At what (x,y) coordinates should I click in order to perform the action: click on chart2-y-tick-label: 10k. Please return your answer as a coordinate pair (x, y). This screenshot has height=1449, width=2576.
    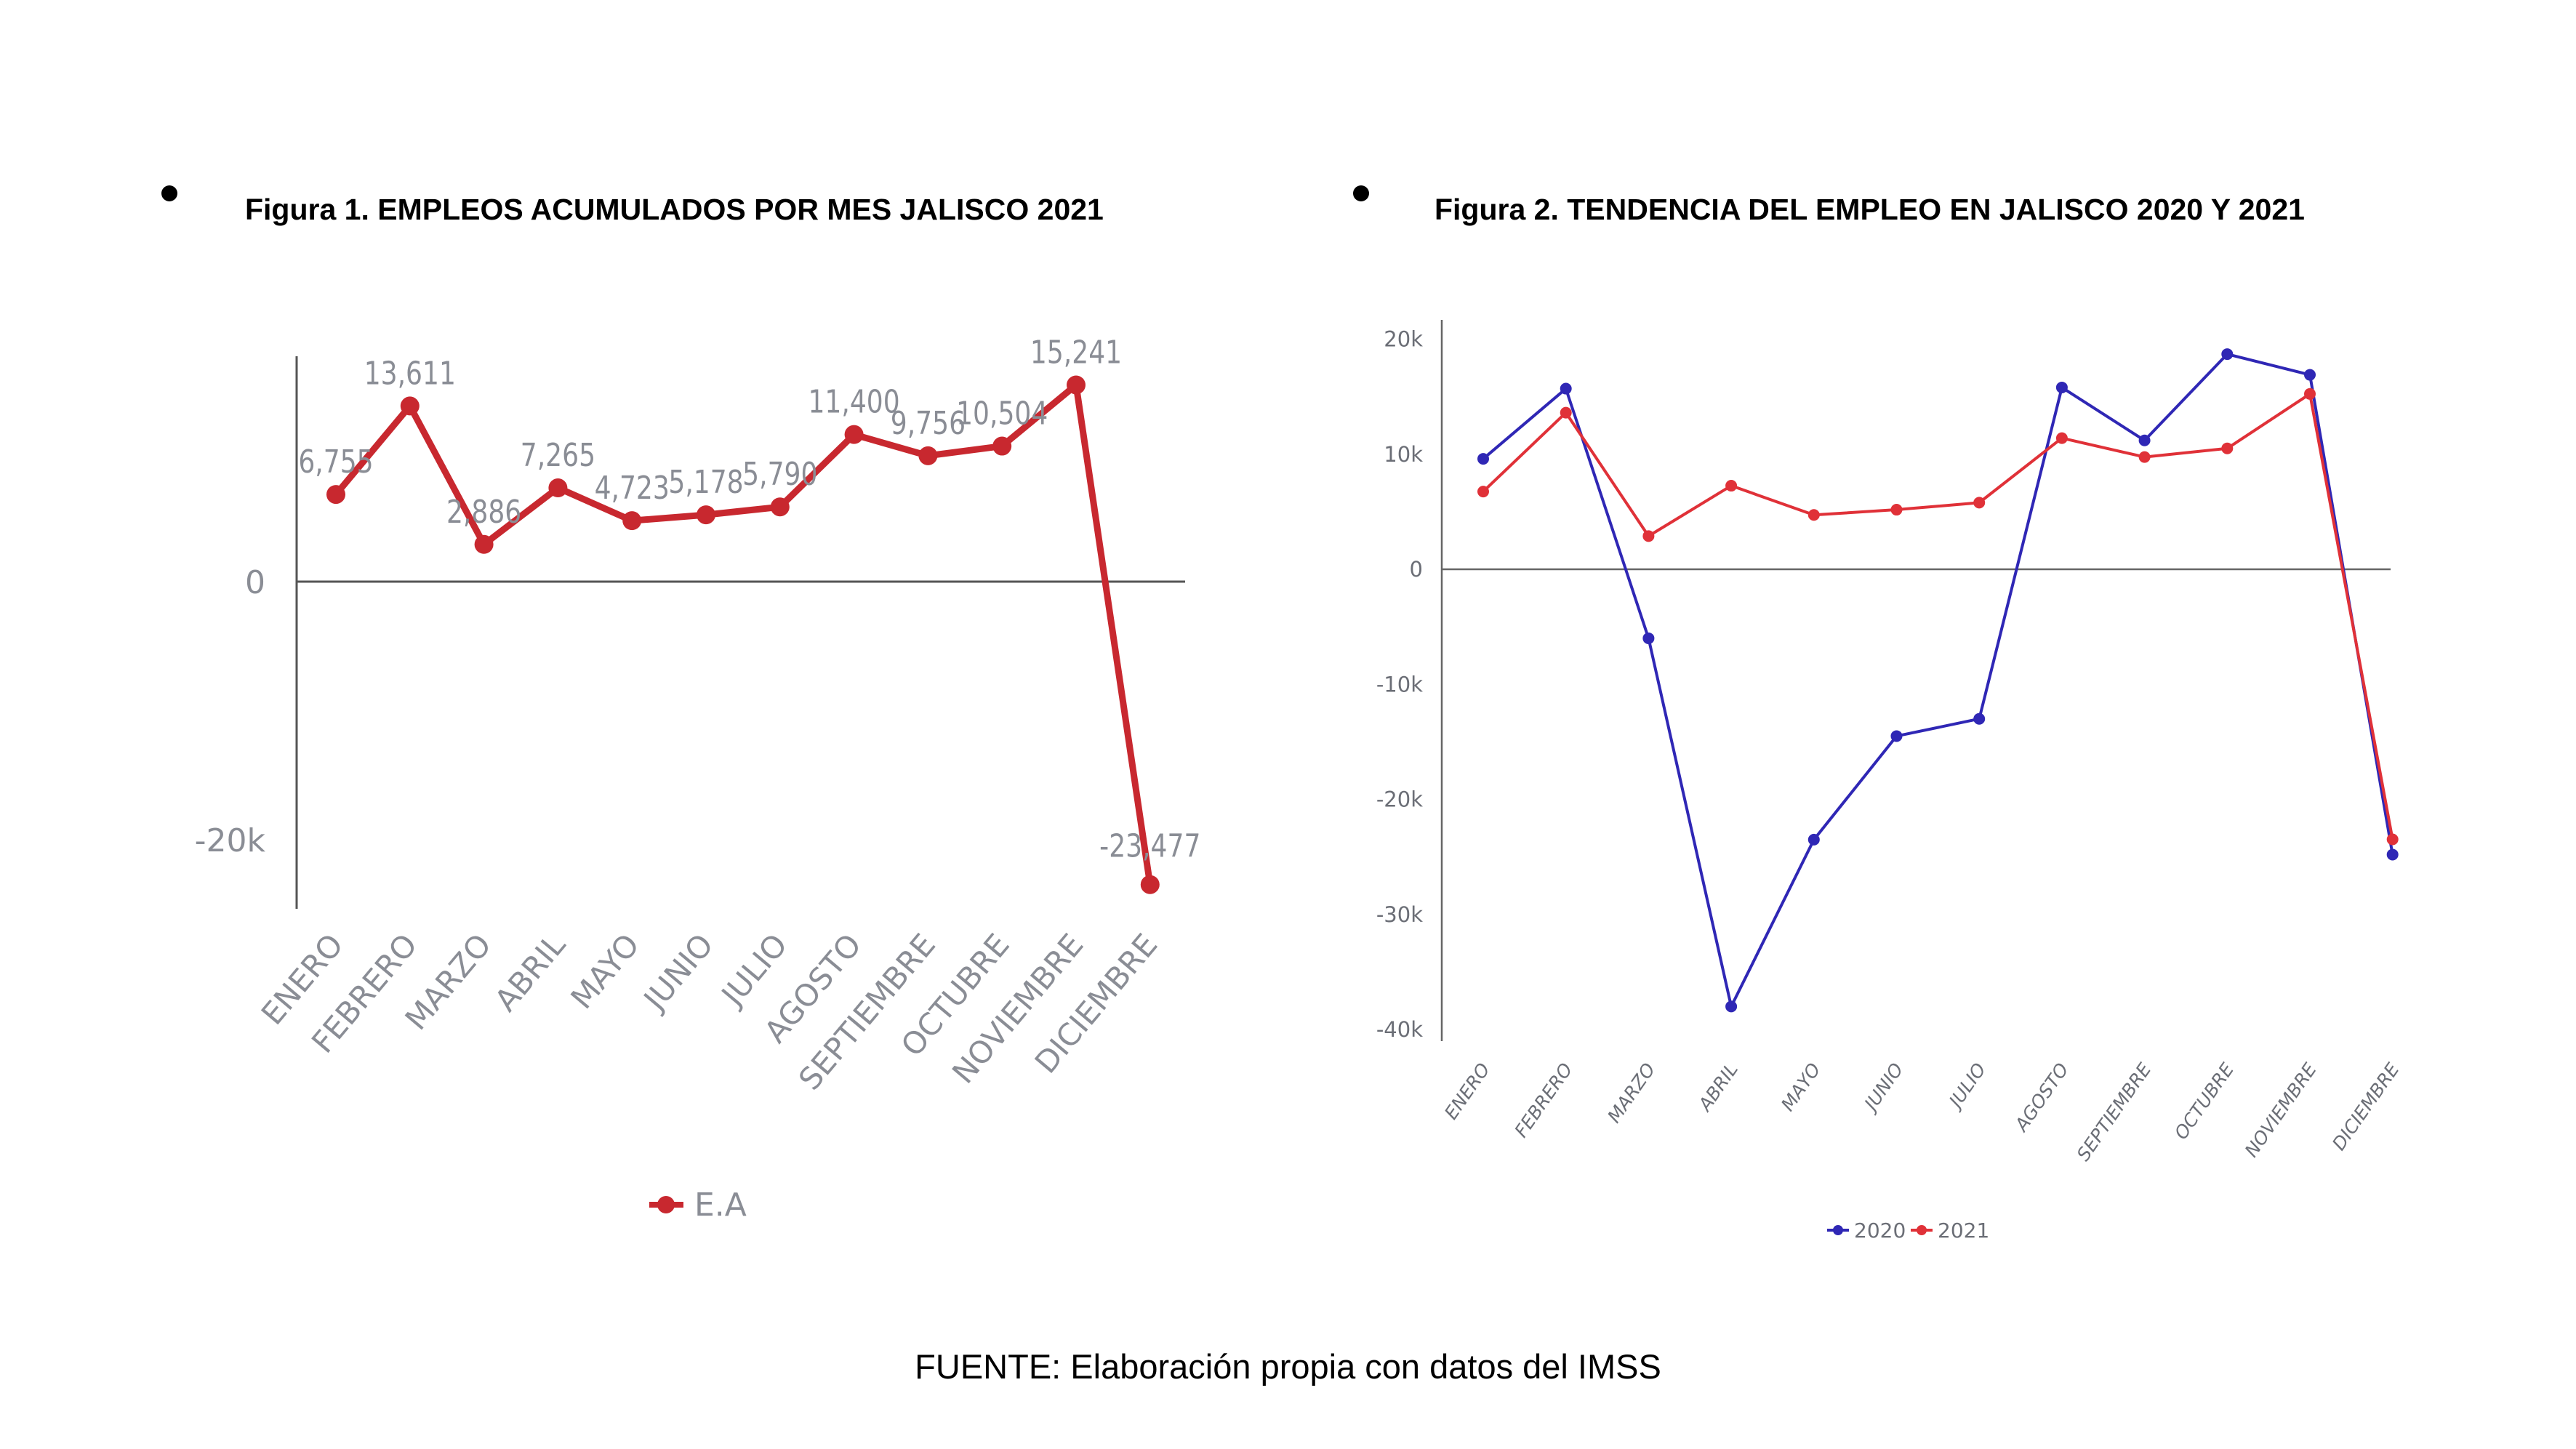
    Looking at the image, I should click on (1404, 454).